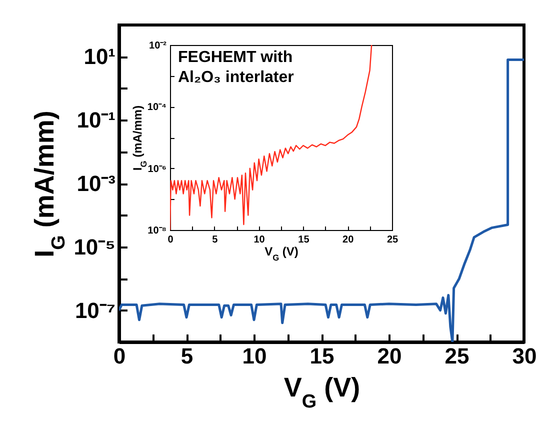  What do you see at coordinates (157, 169) in the screenshot?
I see `y-tick-label: 10⁻⁶` at bounding box center [157, 169].